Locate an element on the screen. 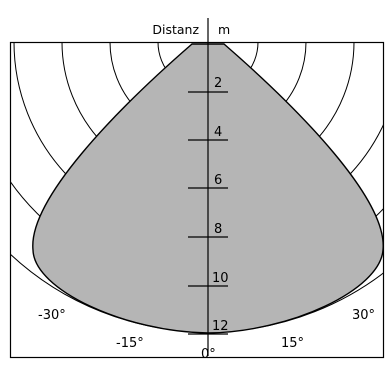 The width and height of the screenshot is (388, 367). angle-label-pos30: 30° is located at coordinates (363, 315).